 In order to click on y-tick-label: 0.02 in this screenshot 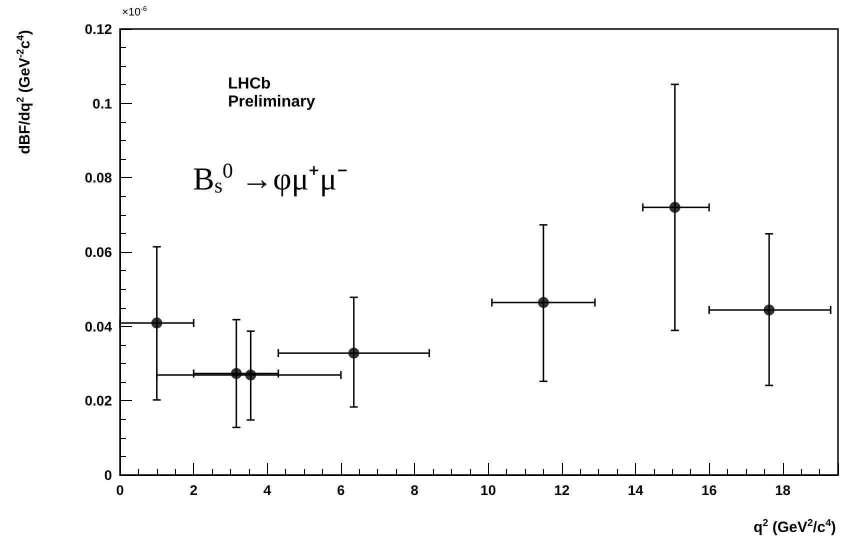, I will do `click(98, 400)`.